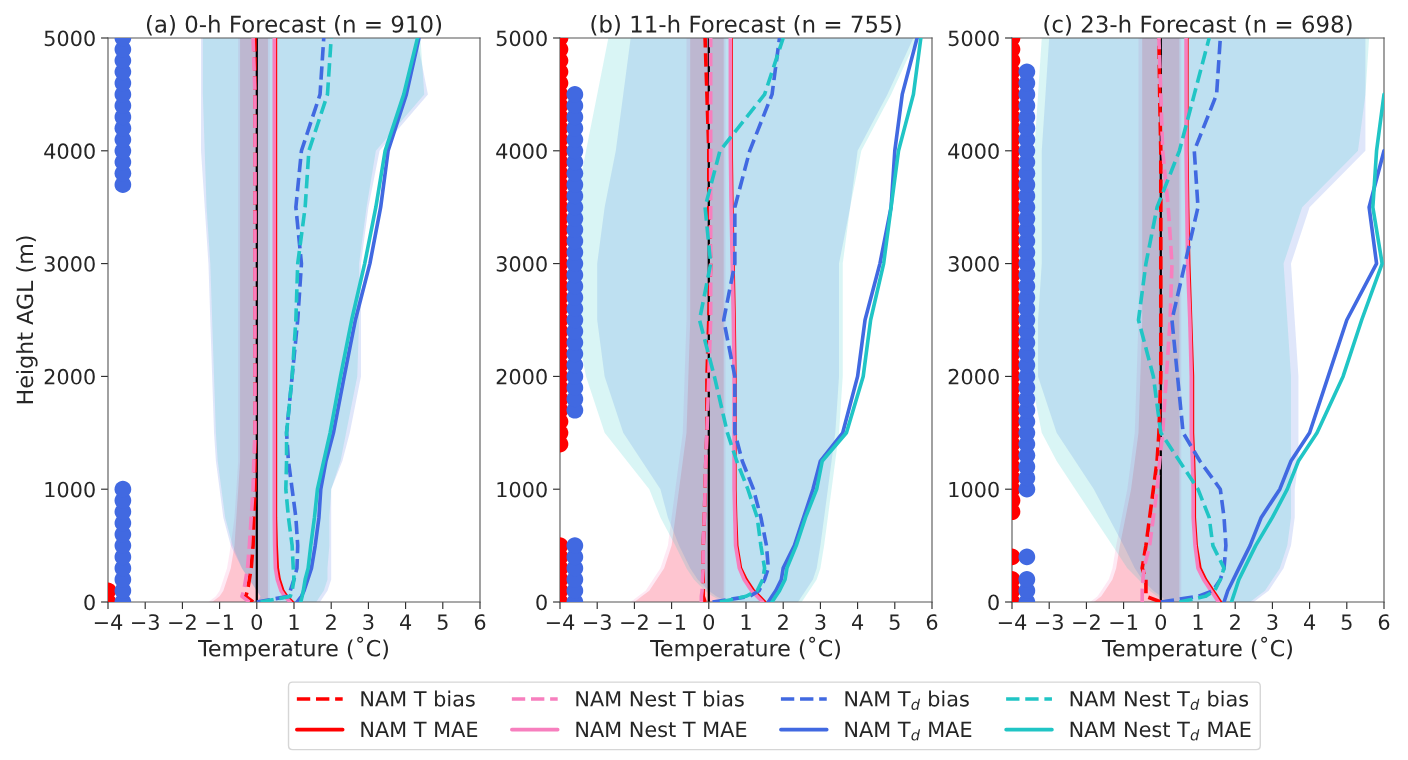 The width and height of the screenshot is (1408, 760). What do you see at coordinates (294, 25) in the screenshot?
I see `chart-title: (a) 0-h Forecast (n = 910)` at bounding box center [294, 25].